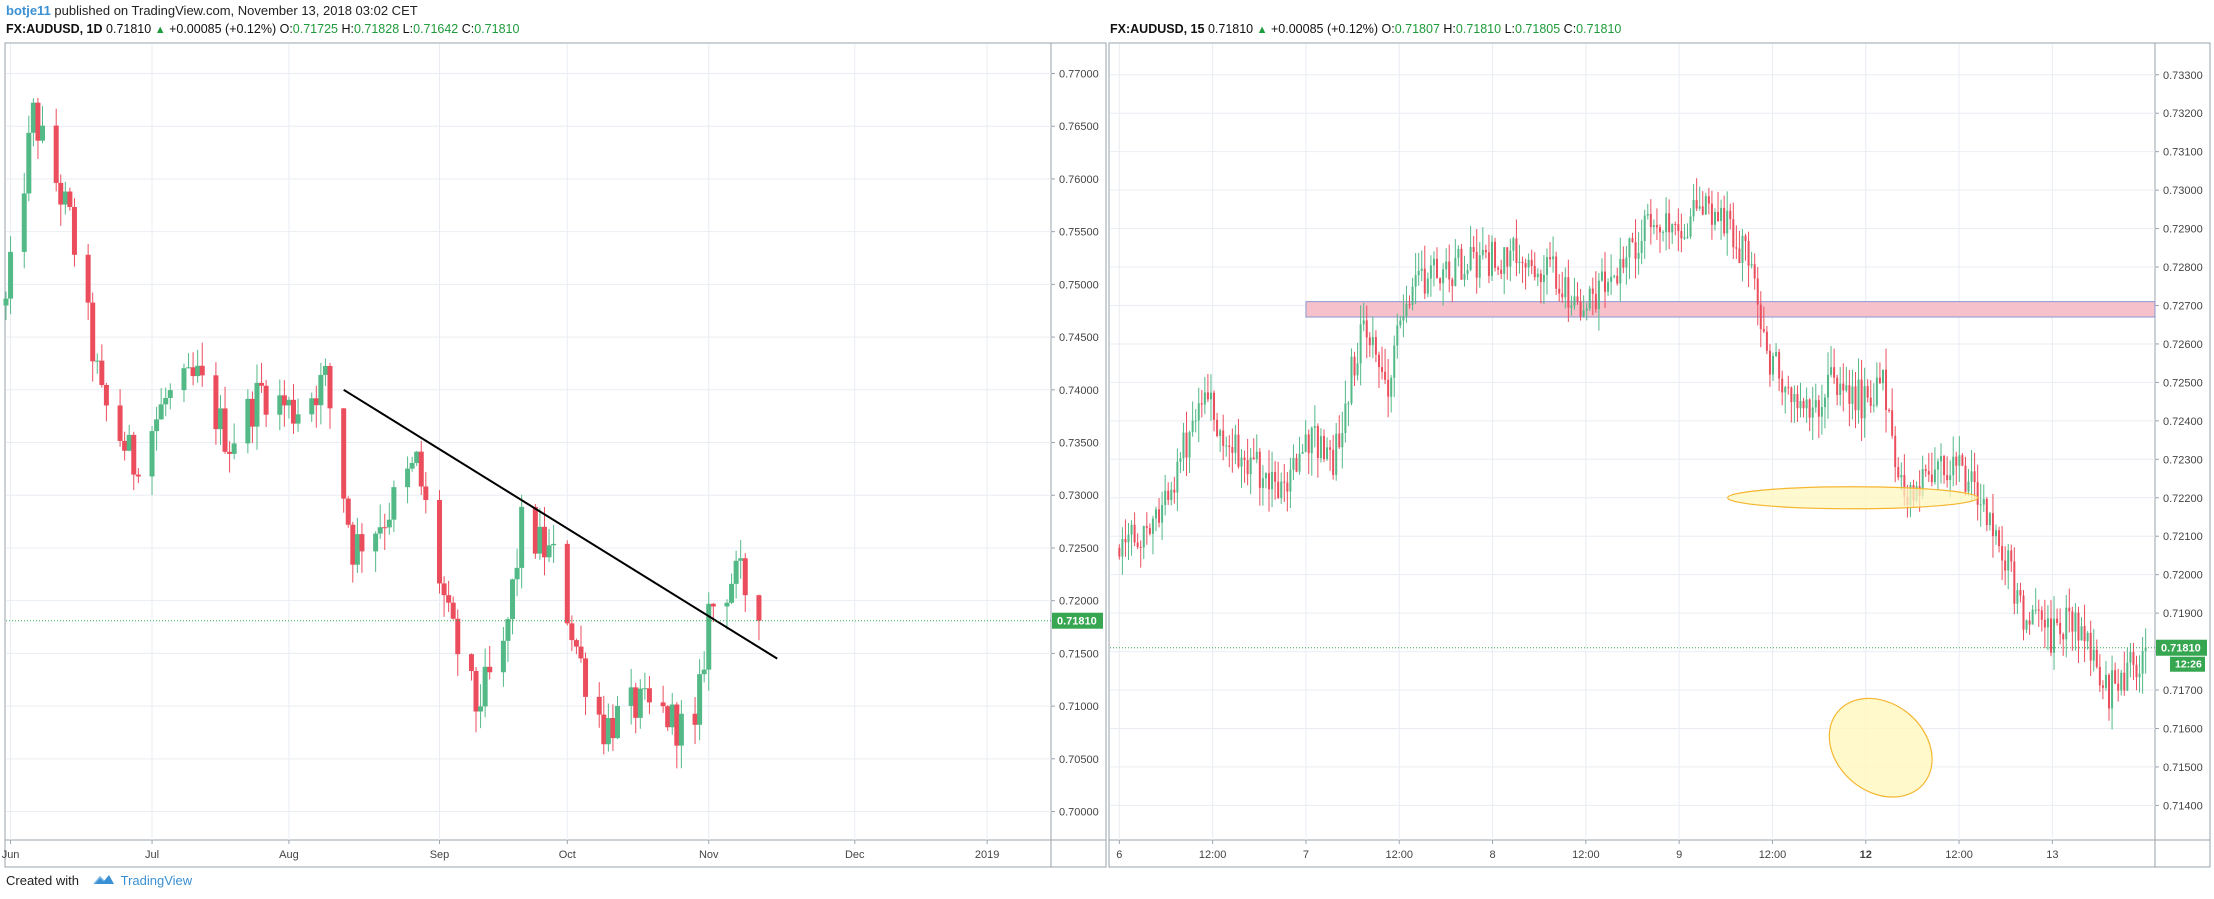  What do you see at coordinates (1079, 707) in the screenshot?
I see `left-y-tick-label: 0.71000` at bounding box center [1079, 707].